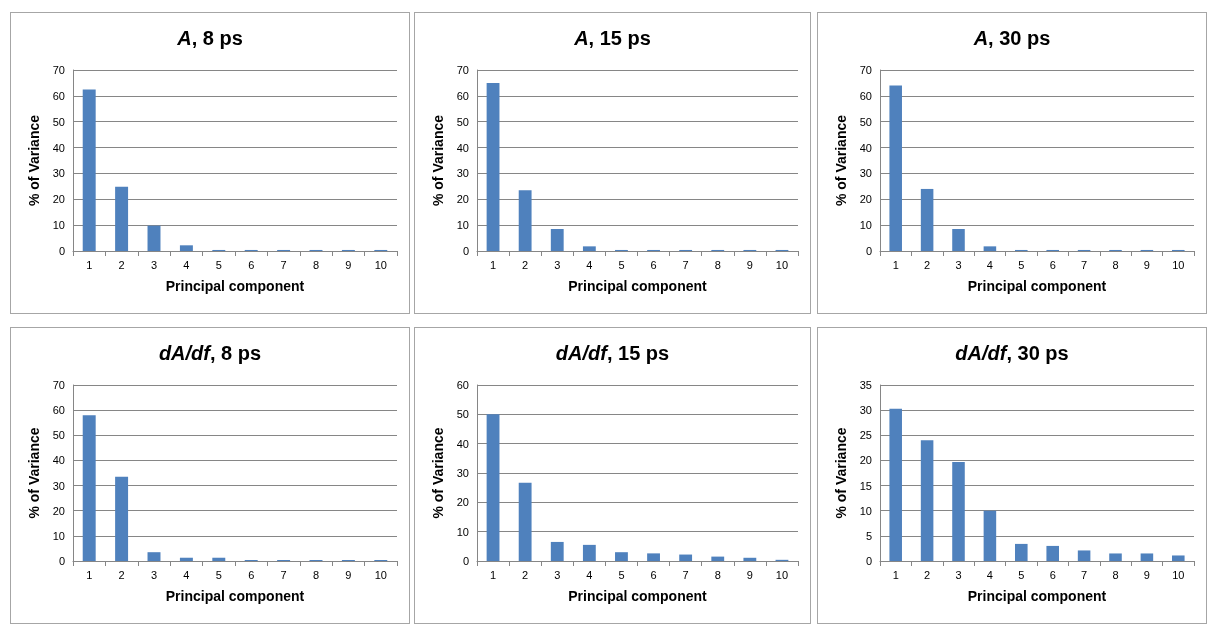  What do you see at coordinates (1012, 353) in the screenshot?
I see `chart-title: dA/df, 30 ps` at bounding box center [1012, 353].